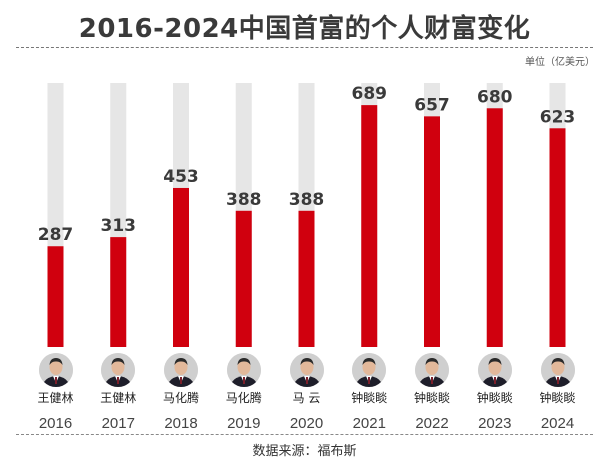 The height and width of the screenshot is (468, 609). What do you see at coordinates (432, 105) in the screenshot?
I see `data-label: 657` at bounding box center [432, 105].